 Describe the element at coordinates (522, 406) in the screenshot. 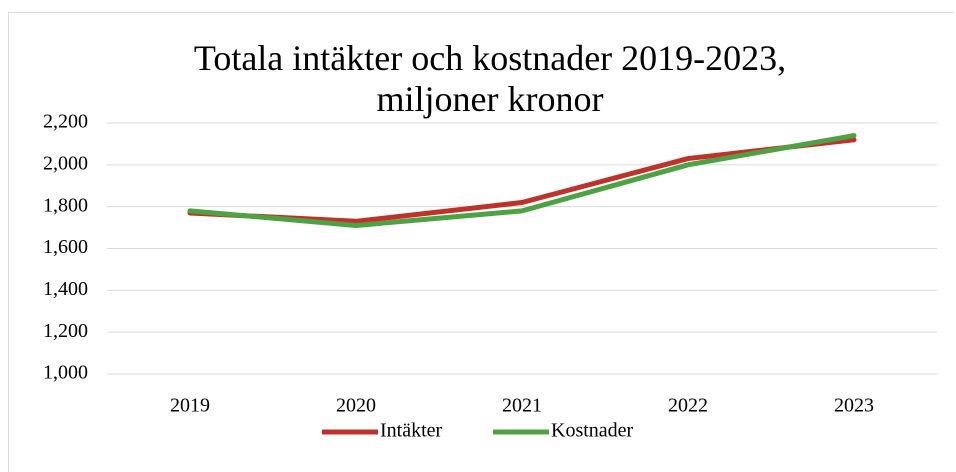

I see `x-tick-label: 2021` at that location.